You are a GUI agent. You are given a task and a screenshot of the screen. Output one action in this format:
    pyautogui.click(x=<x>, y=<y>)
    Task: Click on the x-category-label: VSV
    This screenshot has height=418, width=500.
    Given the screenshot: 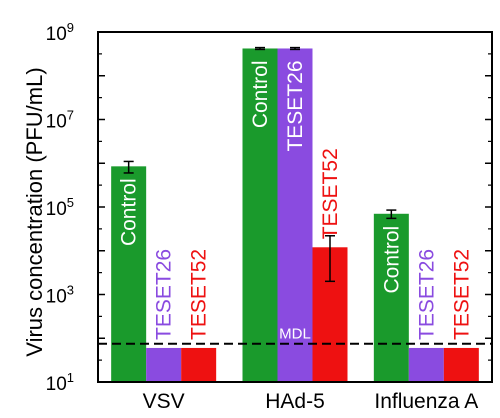 What is the action you would take?
    pyautogui.click(x=164, y=401)
    